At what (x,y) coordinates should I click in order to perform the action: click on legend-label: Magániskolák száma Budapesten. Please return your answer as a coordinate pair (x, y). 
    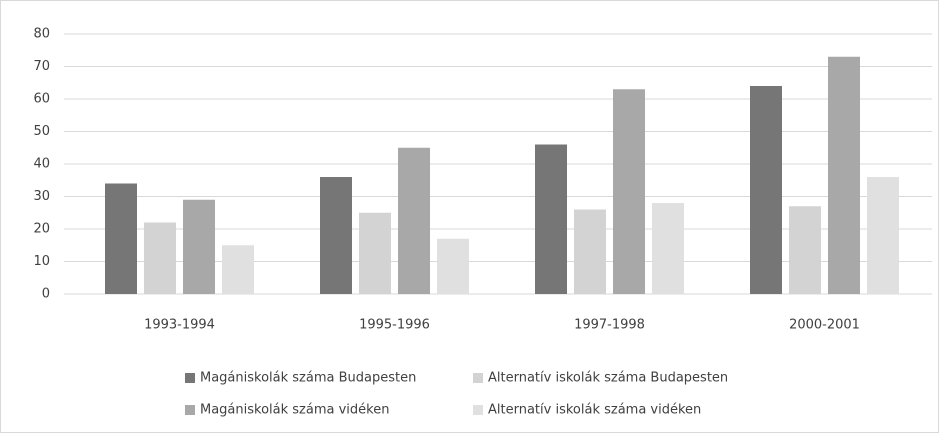
    Looking at the image, I should click on (308, 378).